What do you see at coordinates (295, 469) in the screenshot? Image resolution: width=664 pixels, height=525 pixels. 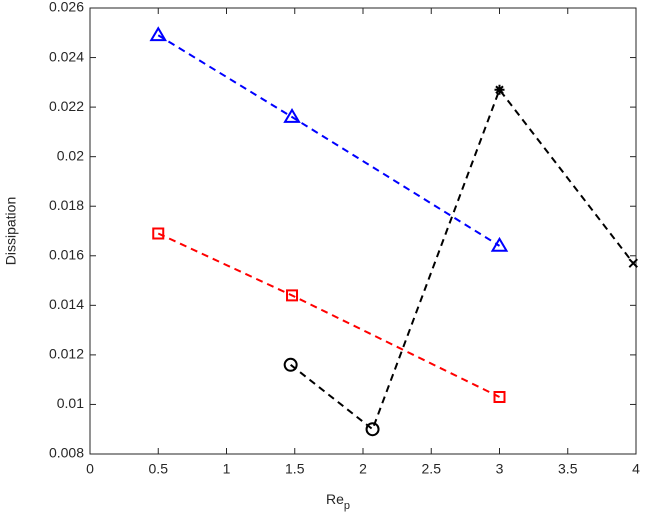 I see `x-tick-label: 1.5` at bounding box center [295, 469].